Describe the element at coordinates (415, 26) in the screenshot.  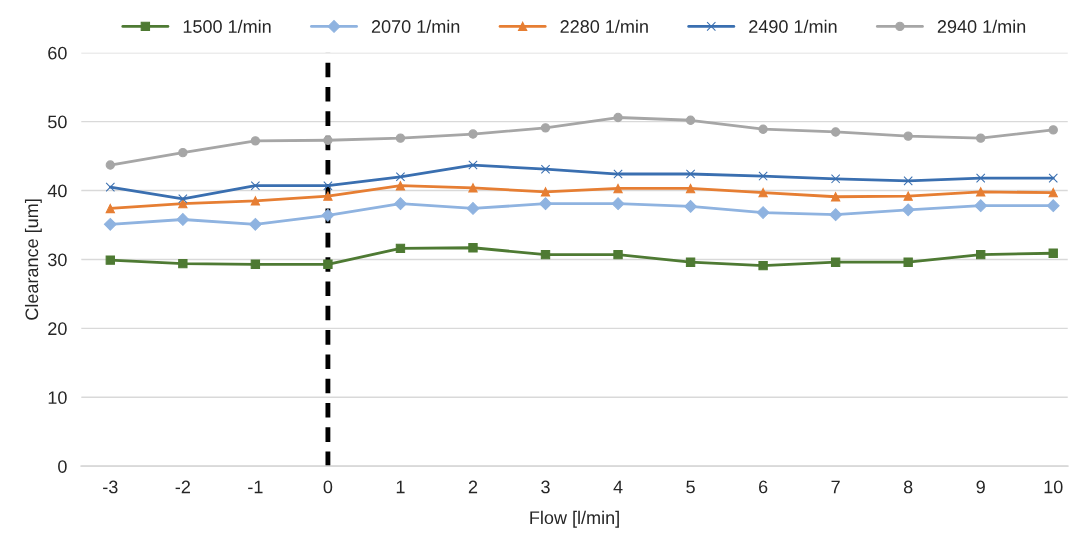
I see `legend-label: 2070 1/min` at that location.